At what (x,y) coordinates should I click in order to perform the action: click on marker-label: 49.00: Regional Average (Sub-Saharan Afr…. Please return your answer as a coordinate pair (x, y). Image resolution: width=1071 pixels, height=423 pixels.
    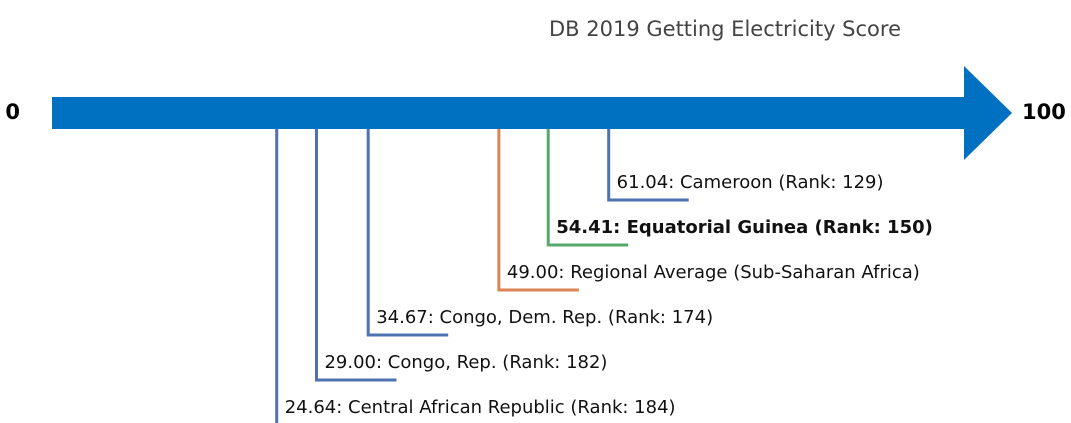
    Looking at the image, I should click on (713, 272).